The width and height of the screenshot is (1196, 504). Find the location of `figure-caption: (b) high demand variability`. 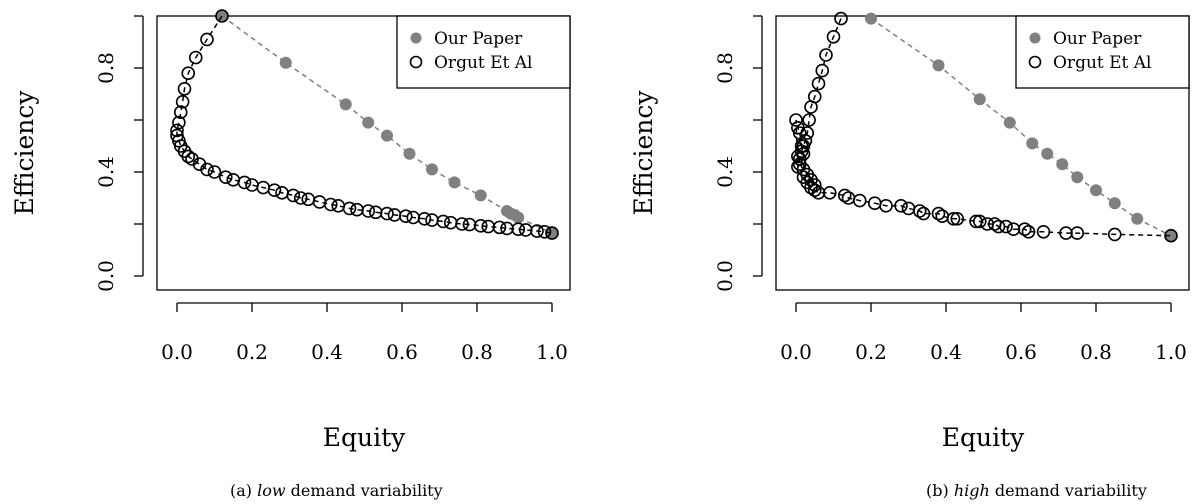

figure-caption: (b) high demand variability is located at coordinates (1036, 490).